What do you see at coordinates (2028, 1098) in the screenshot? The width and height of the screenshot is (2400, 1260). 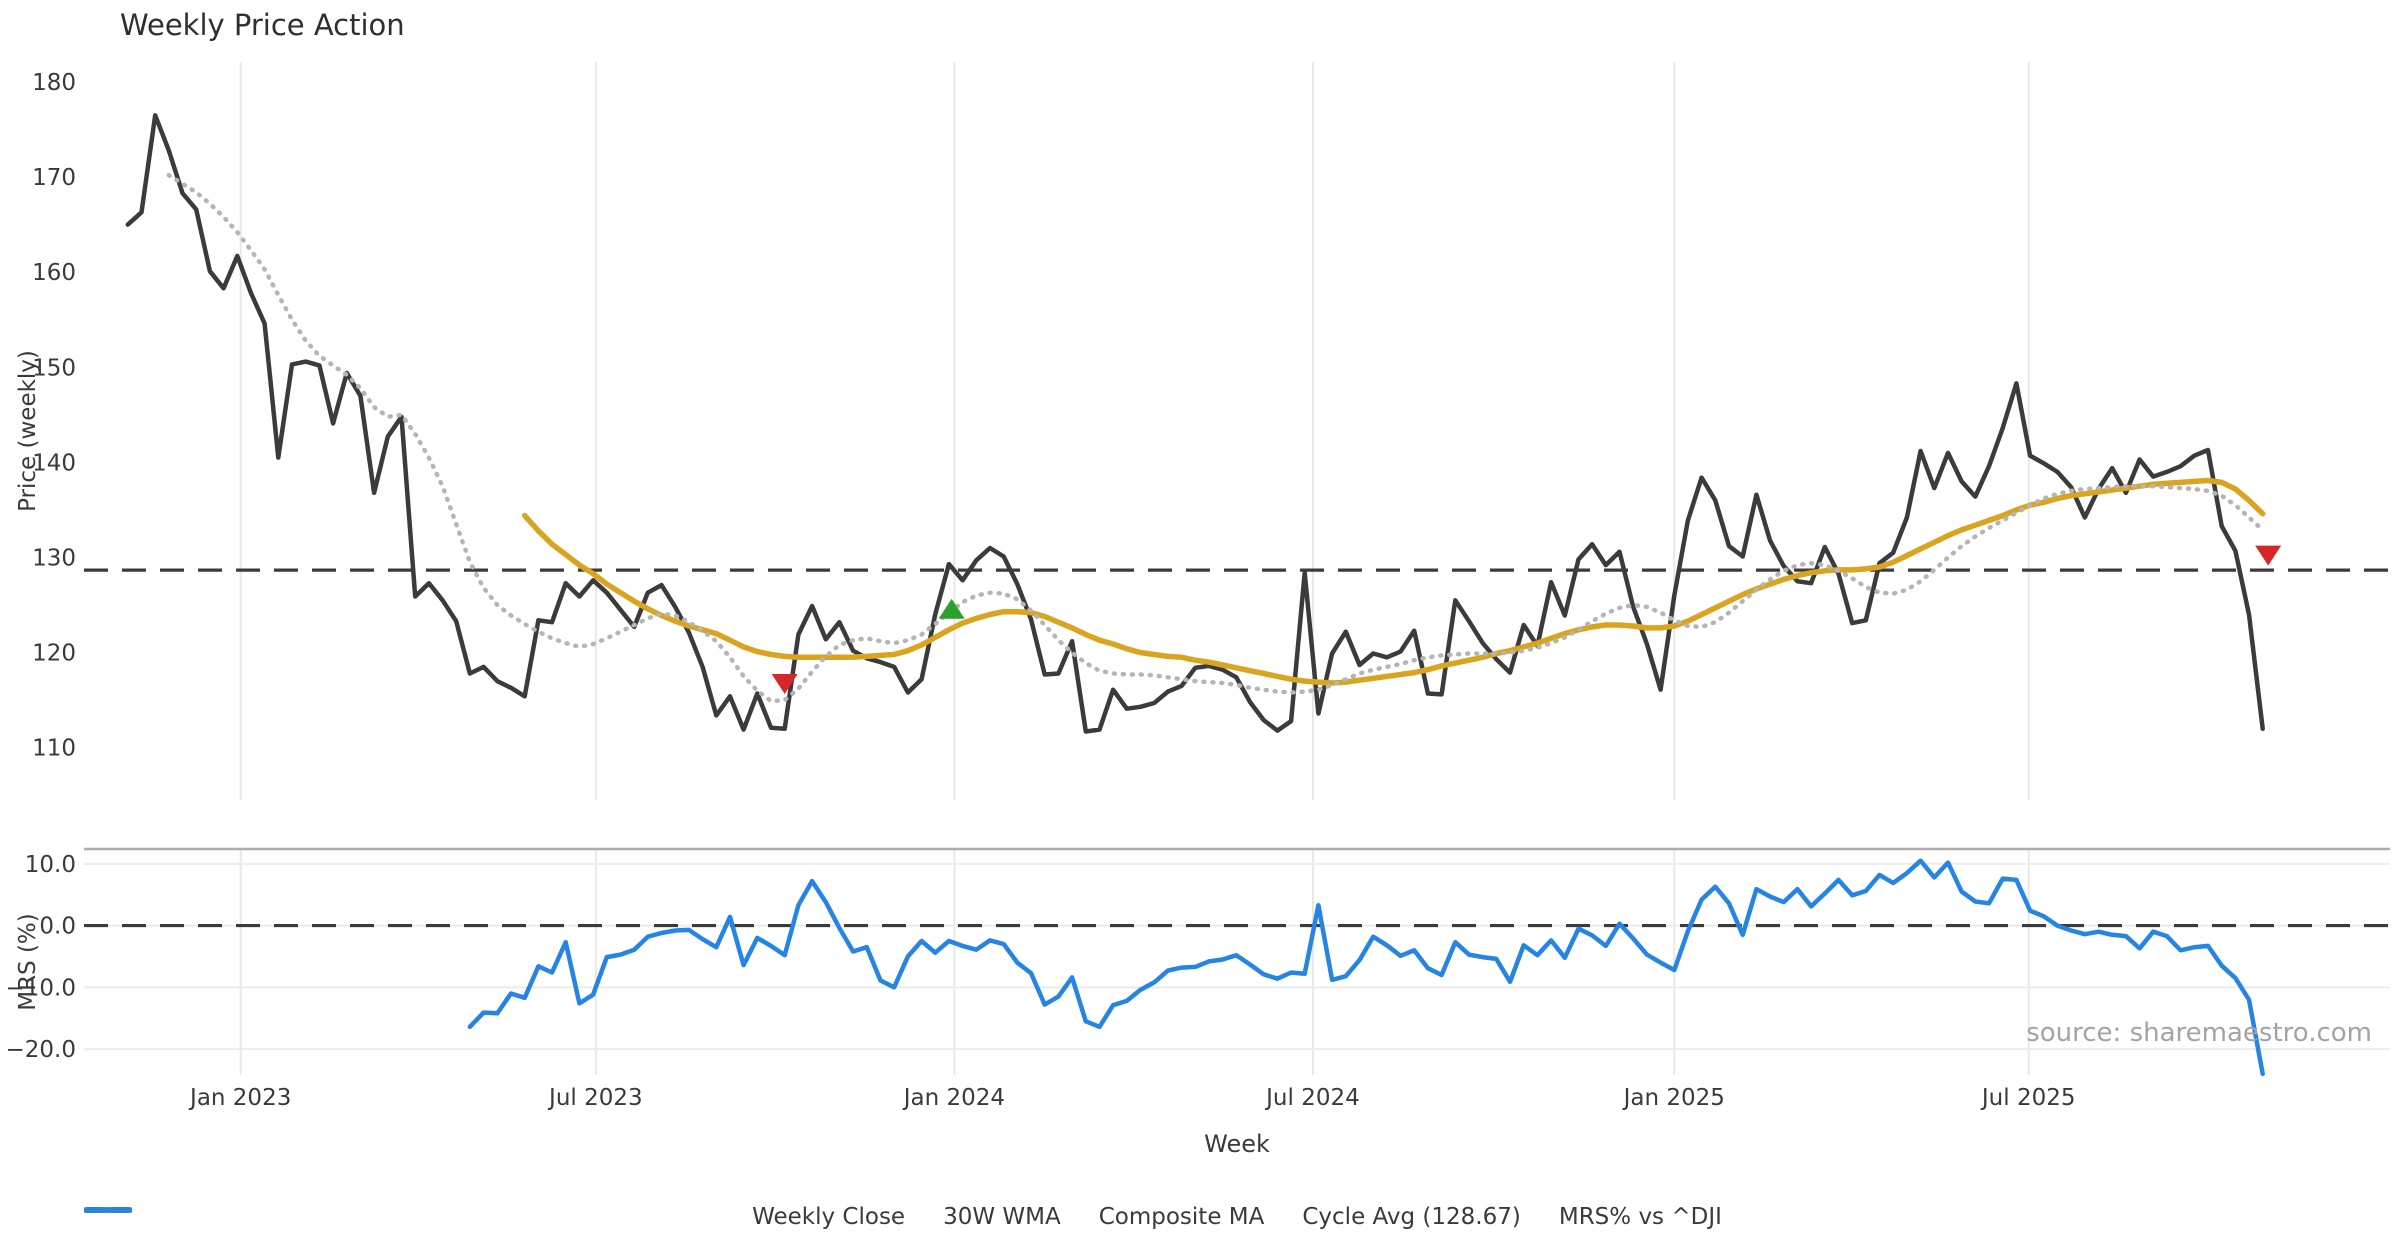 I see `x-tick-label: Jul 2025` at bounding box center [2028, 1098].